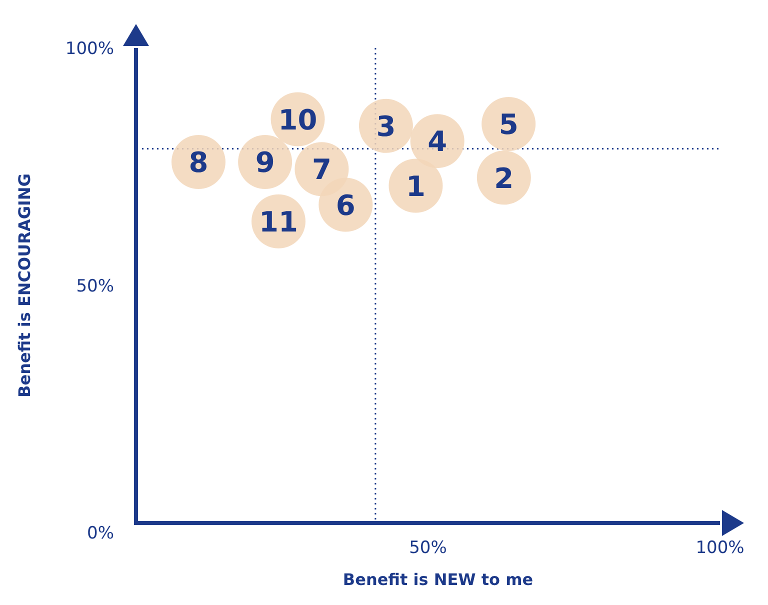 The image size is (768, 605). Describe the element at coordinates (298, 119) in the screenshot. I see `annotation: 10` at that location.